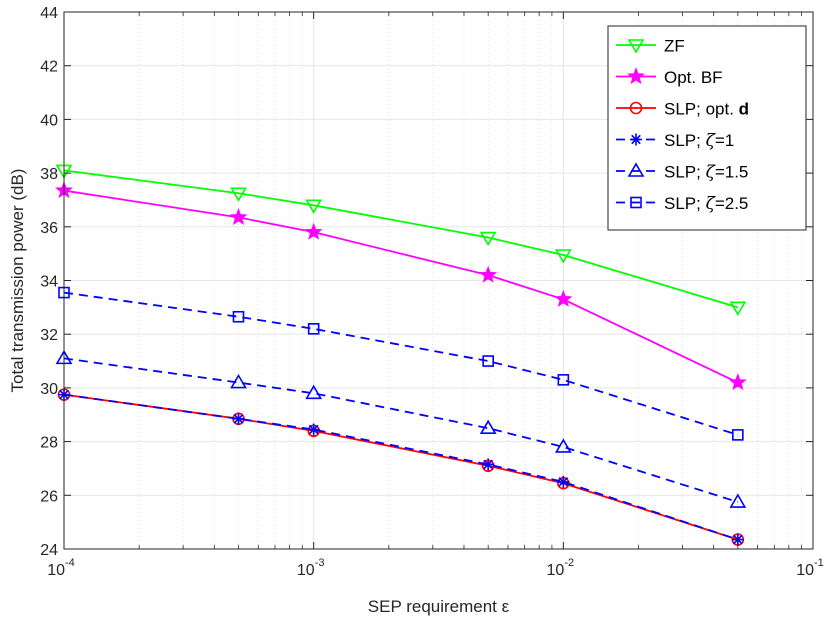 The height and width of the screenshot is (628, 830). I want to click on legend-label-part: =1, so click(724, 140).